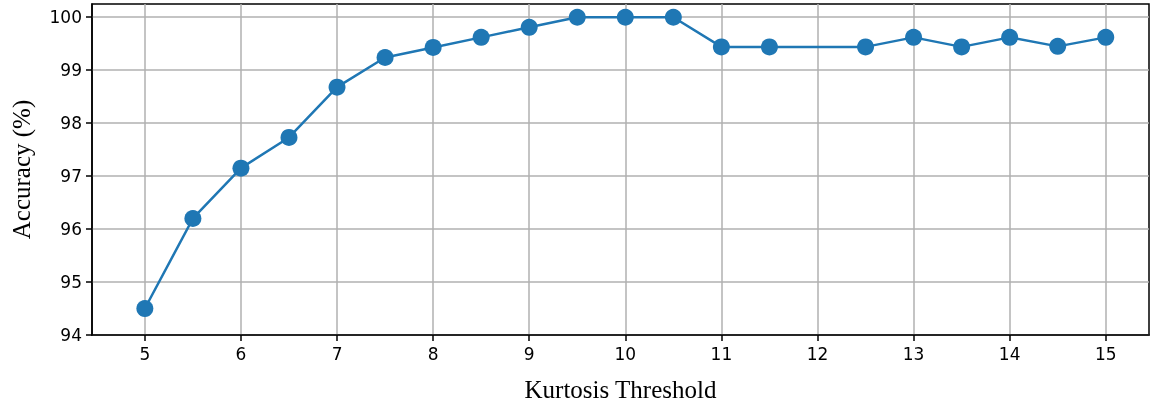 The image size is (1150, 408). What do you see at coordinates (65, 17) in the screenshot?
I see `y-tick-label: 100` at bounding box center [65, 17].